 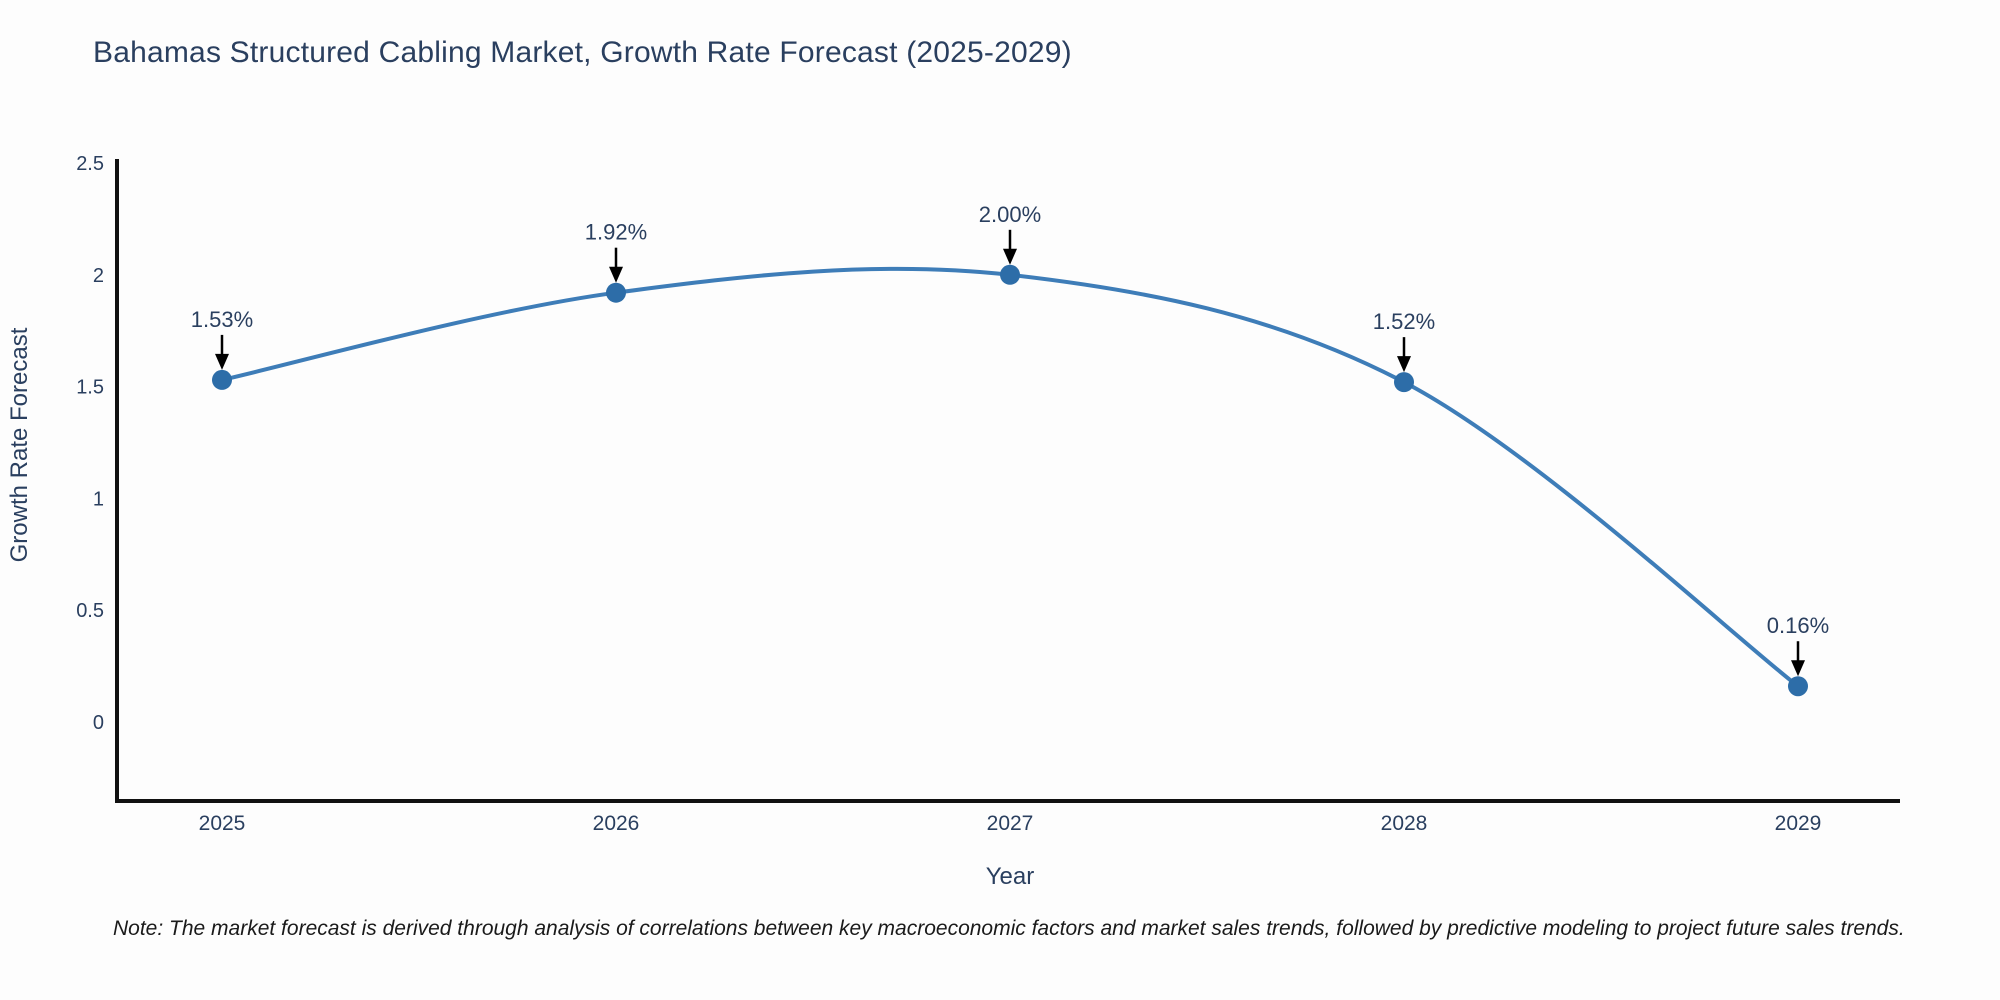 I want to click on x-tick-label: 2029, so click(x=1798, y=823).